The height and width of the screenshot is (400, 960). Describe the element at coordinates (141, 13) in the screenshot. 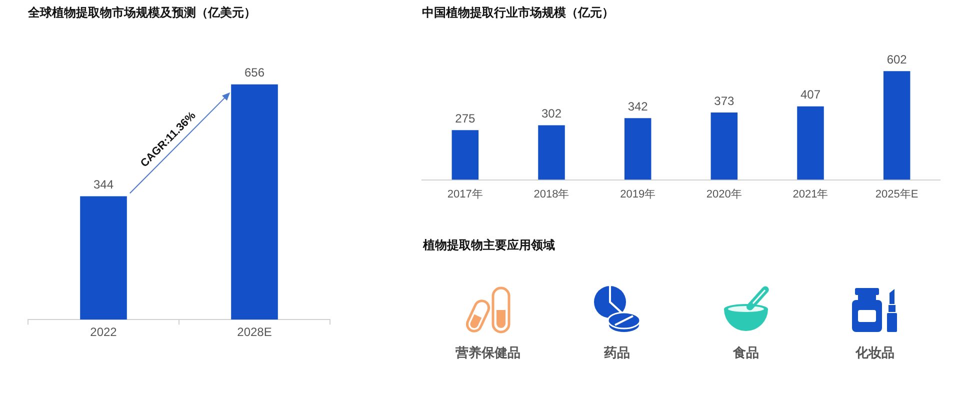

I see `chart-title: 全球植物提取物市场规模及预测（亿美元）` at that location.